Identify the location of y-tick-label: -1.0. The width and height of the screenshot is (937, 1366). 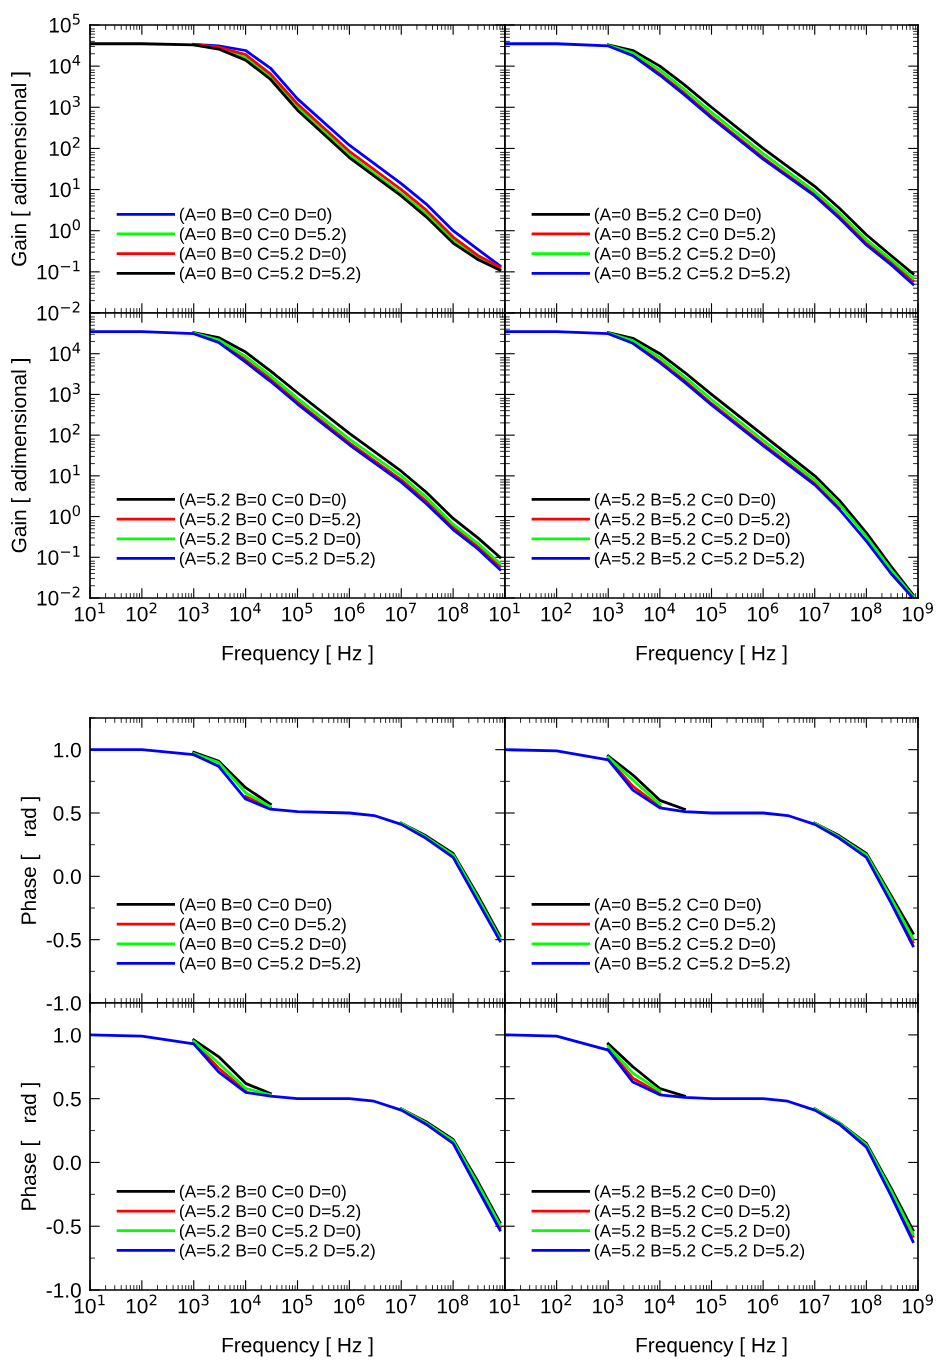
(63, 1003).